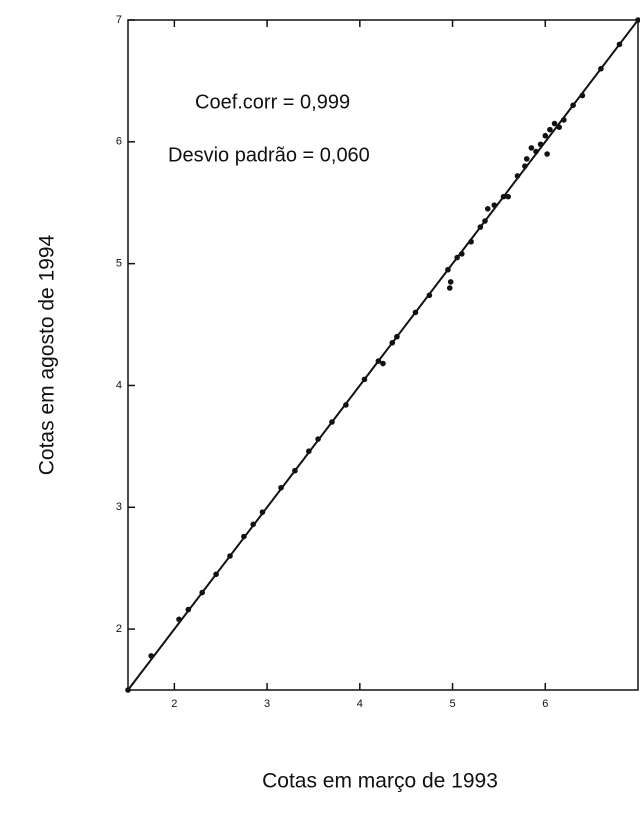 This screenshot has height=821, width=640. Describe the element at coordinates (119, 385) in the screenshot. I see `y-tick-label: 4` at that location.